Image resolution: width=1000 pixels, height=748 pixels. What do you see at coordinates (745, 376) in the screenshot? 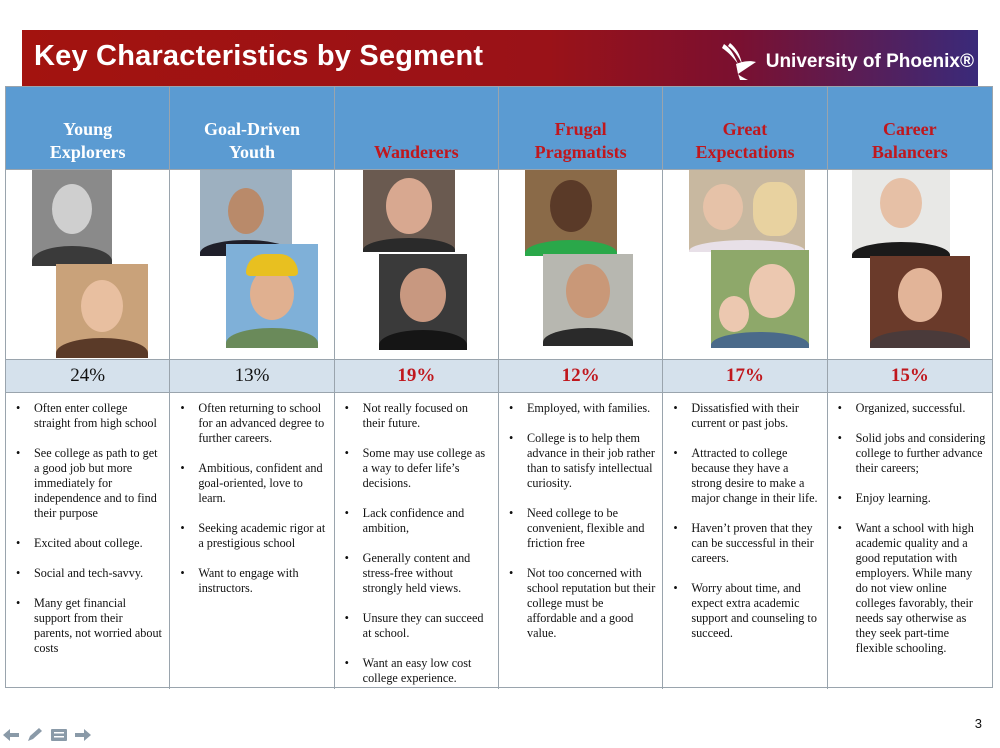
I see `percent-great-expectations: 17%` at bounding box center [745, 376].